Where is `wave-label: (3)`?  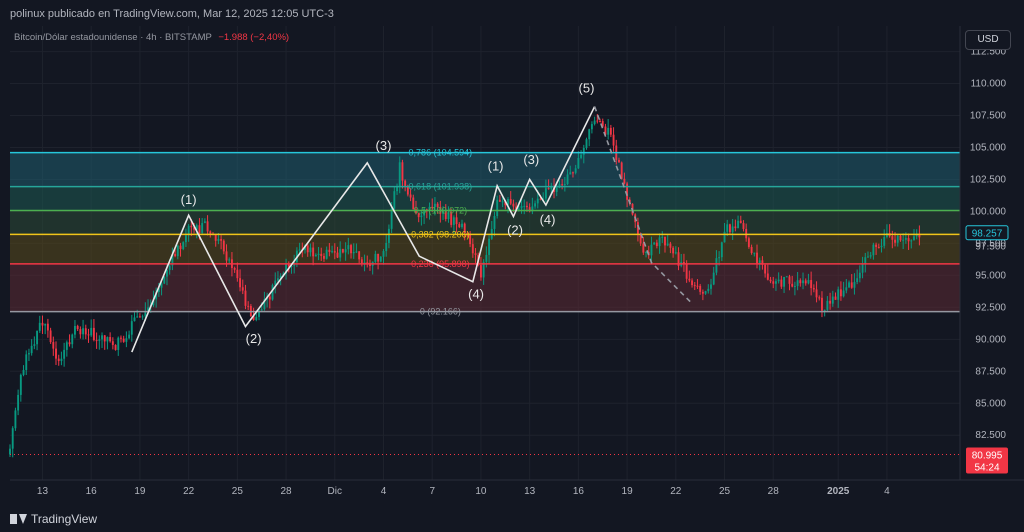
wave-label: (3) is located at coordinates (531, 159).